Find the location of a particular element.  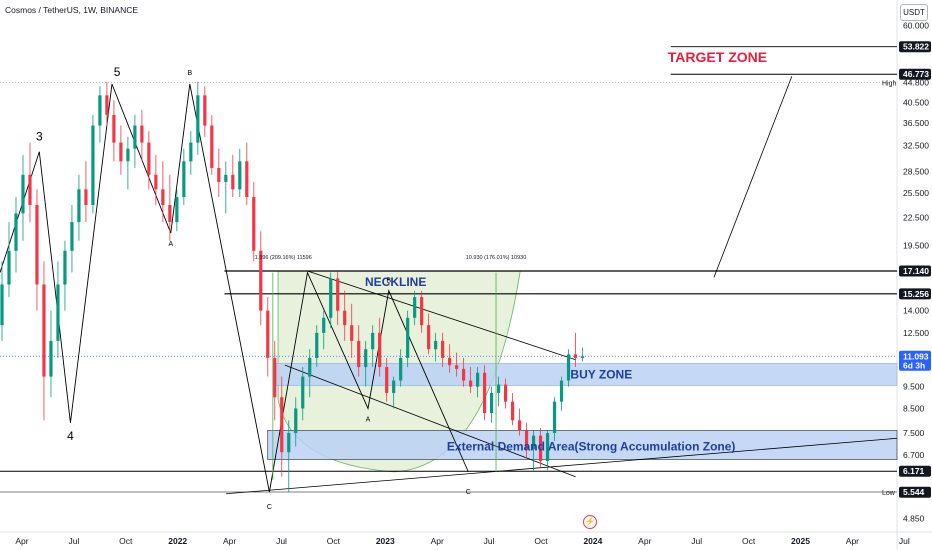

price-tick-label: 14.000 is located at coordinates (916, 311).